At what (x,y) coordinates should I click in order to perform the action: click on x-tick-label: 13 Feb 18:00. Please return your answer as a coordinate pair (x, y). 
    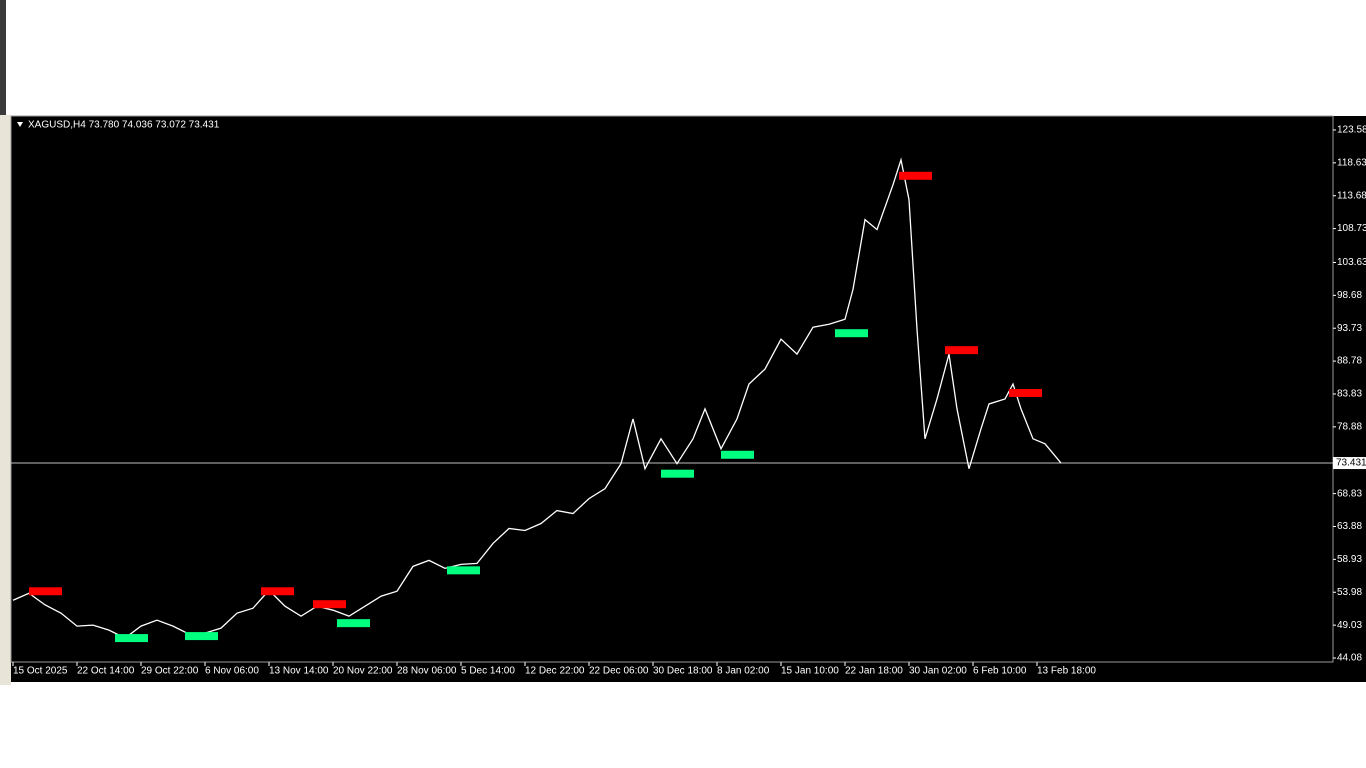
    Looking at the image, I should click on (1066, 671).